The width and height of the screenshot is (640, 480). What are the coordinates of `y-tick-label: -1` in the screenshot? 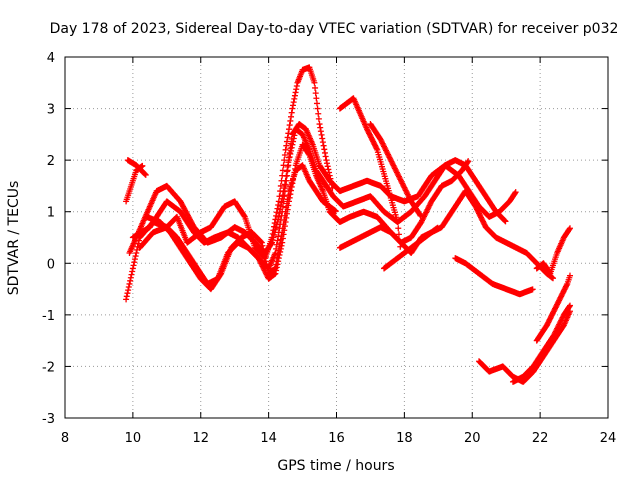 It's located at (48, 316).